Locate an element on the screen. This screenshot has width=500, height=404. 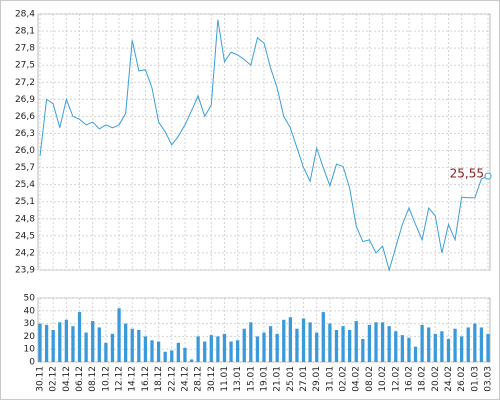
y-tick-label: 28,1 is located at coordinates (25, 32).